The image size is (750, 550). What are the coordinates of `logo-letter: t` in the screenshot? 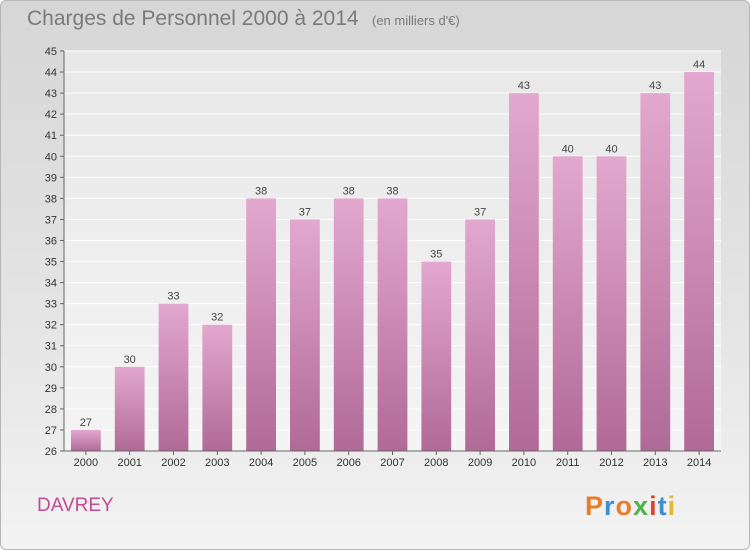 It's located at (663, 506).